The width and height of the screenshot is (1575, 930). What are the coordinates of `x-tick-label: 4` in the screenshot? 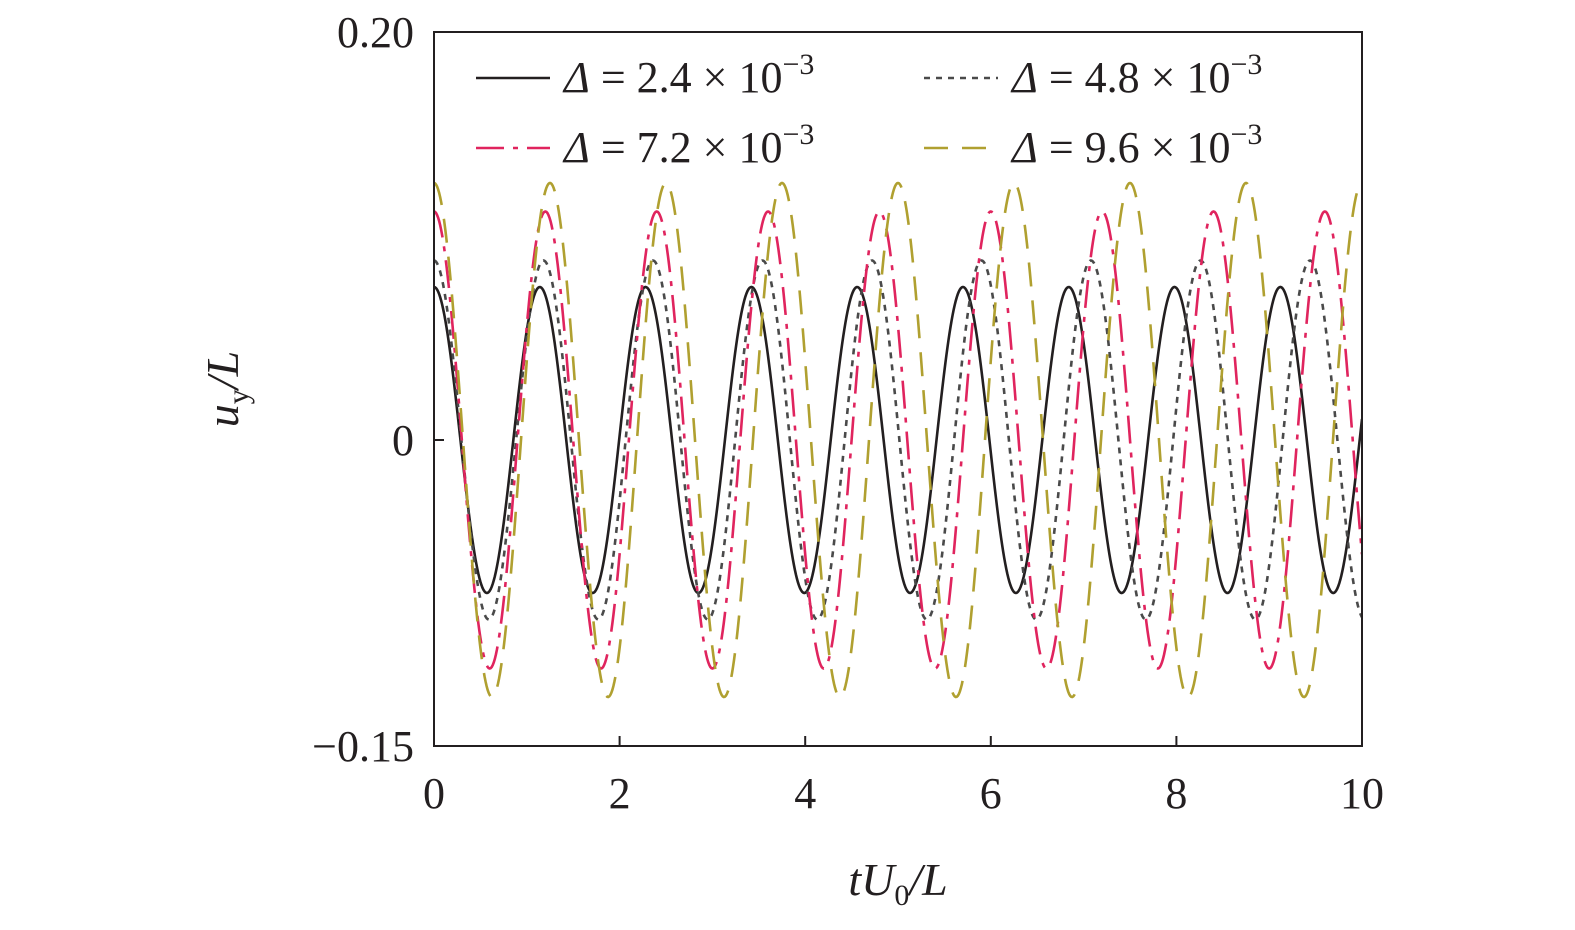 It's located at (805, 793).